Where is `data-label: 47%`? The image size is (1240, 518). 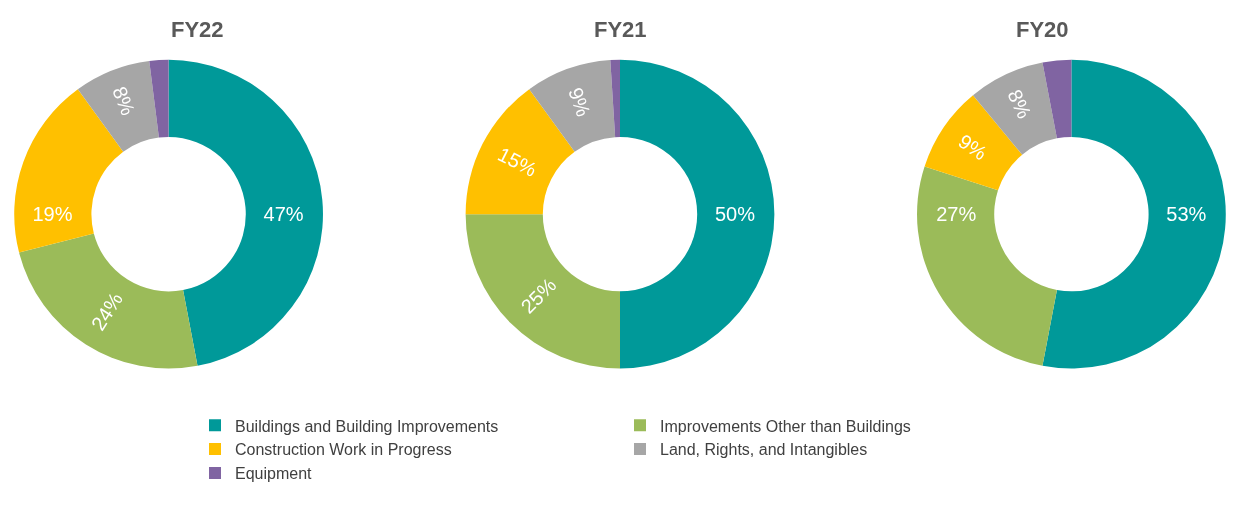
data-label: 47% is located at coordinates (283, 214).